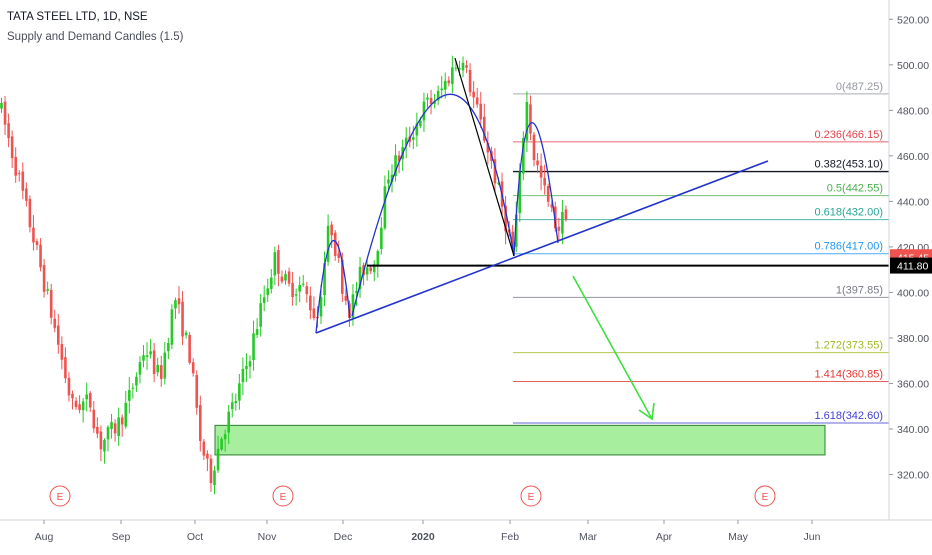 This screenshot has height=555, width=932. What do you see at coordinates (859, 290) in the screenshot?
I see `fib-level-label-6: 1(397.85)` at bounding box center [859, 290].